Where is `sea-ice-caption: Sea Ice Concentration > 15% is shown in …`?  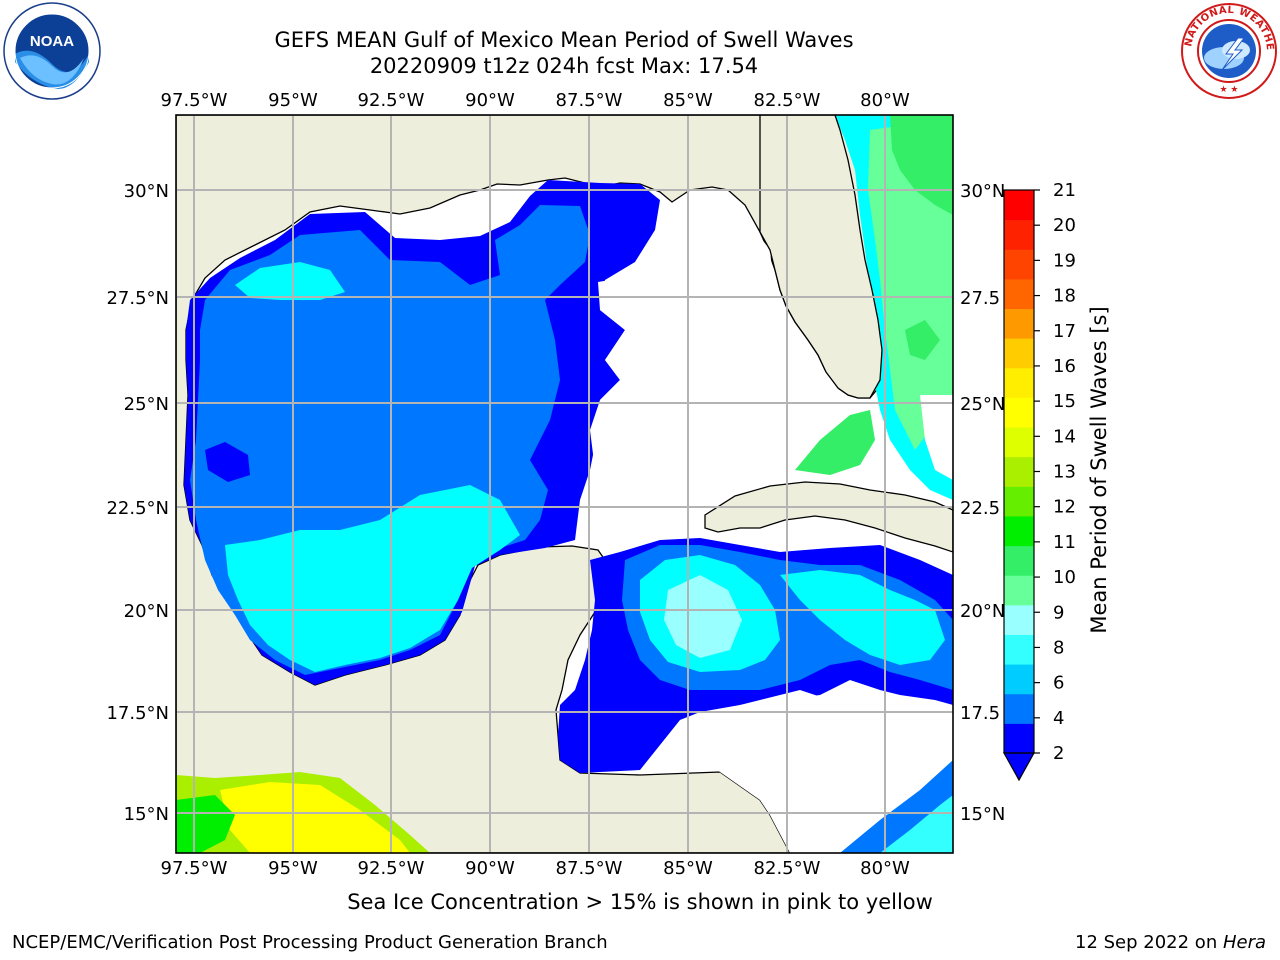
sea-ice-caption: Sea Ice Concentration > 15% is shown in … is located at coordinates (640, 902).